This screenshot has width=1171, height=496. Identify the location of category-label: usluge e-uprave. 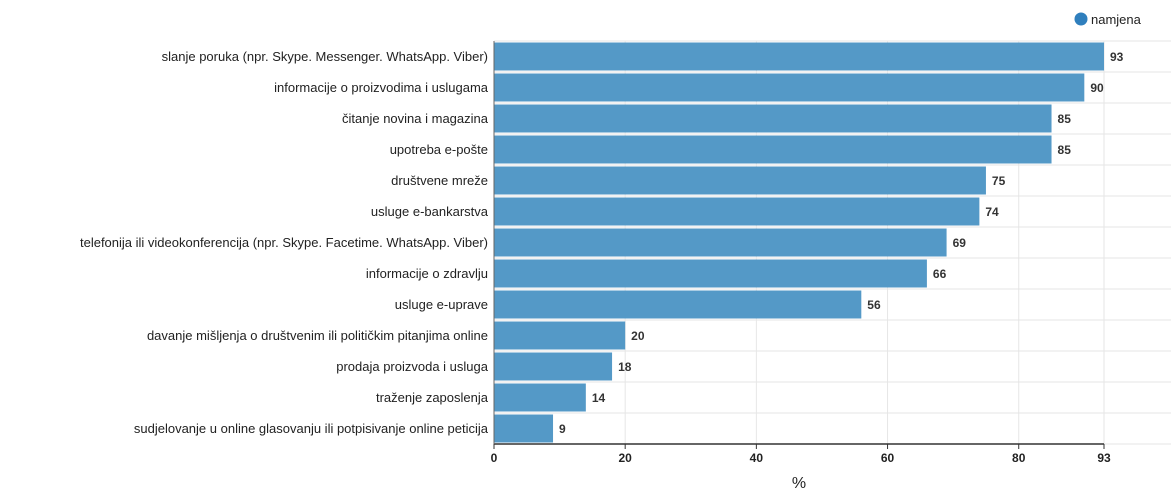
(441, 304).